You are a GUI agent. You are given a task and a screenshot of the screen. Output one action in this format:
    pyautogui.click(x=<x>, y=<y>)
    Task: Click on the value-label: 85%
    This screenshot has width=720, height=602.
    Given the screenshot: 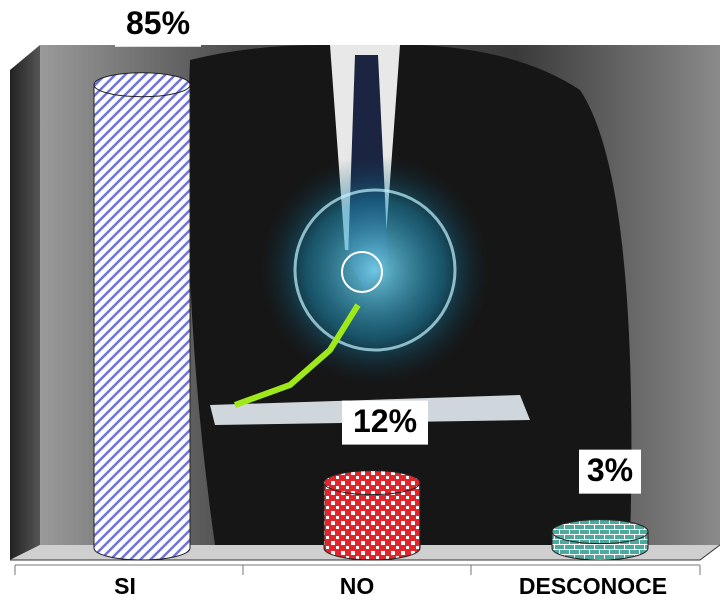 What is the action you would take?
    pyautogui.click(x=158, y=23)
    